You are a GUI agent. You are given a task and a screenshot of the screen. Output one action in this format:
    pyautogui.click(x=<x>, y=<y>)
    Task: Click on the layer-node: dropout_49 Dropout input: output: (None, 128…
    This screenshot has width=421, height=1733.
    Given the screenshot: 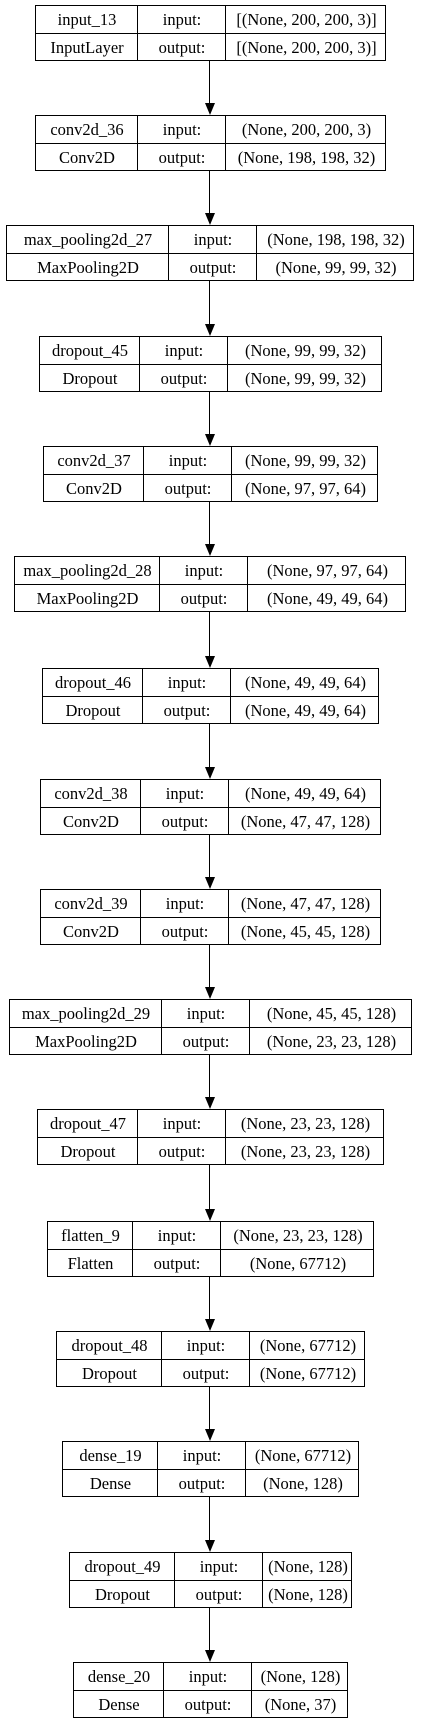 What is the action you would take?
    pyautogui.click(x=210, y=1580)
    